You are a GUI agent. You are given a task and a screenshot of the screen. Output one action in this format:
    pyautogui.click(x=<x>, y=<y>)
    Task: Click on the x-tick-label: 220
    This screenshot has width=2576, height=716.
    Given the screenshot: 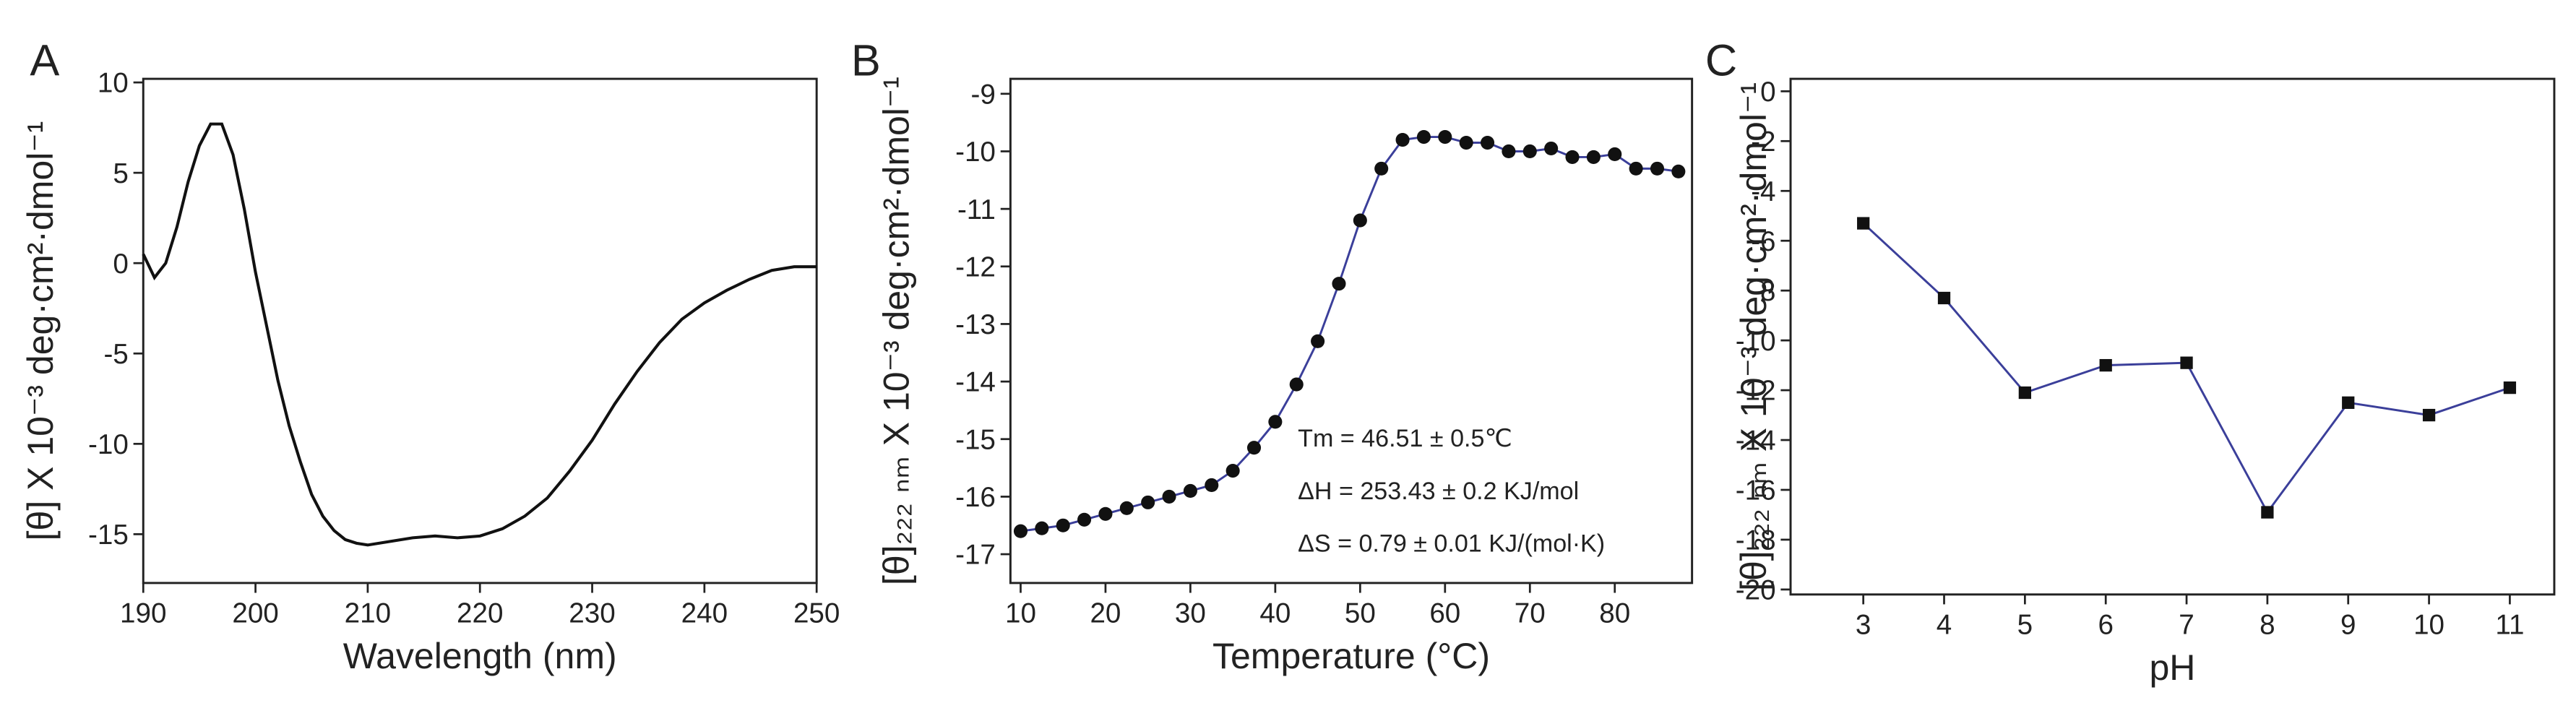 What is the action you would take?
    pyautogui.click(x=480, y=613)
    